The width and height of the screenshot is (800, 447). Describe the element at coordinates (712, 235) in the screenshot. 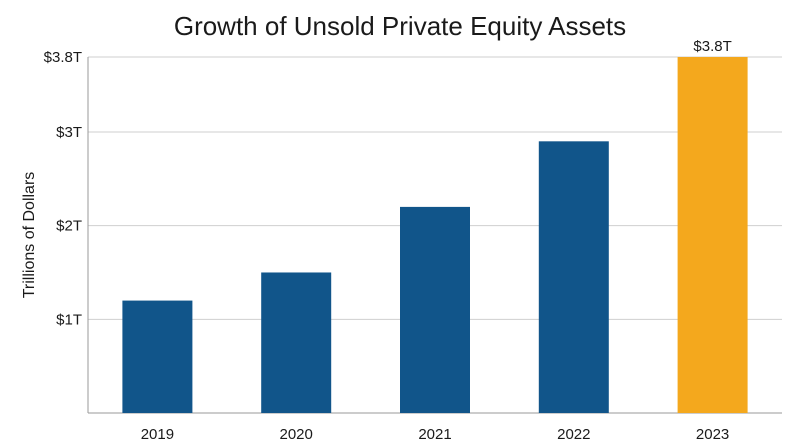

I see `bar-2023` at that location.